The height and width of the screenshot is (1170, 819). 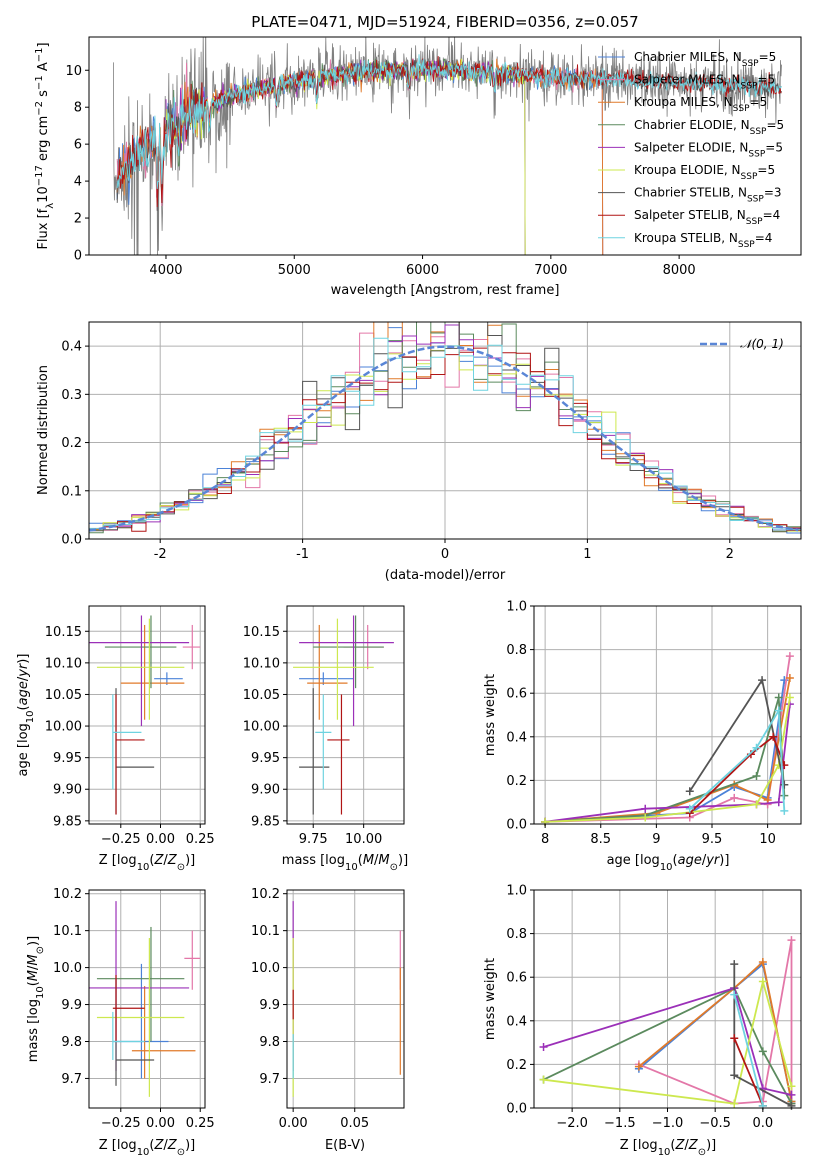 I want to click on x-tick-label: −1.0, so click(x=668, y=1123).